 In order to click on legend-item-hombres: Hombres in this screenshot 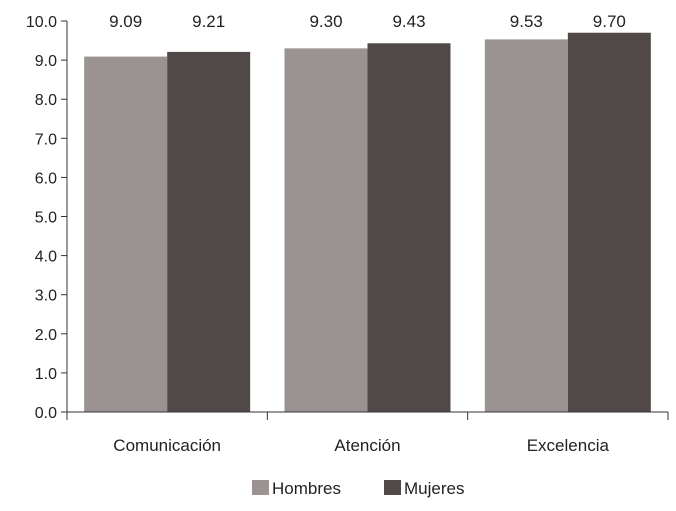, I will do `click(296, 488)`.